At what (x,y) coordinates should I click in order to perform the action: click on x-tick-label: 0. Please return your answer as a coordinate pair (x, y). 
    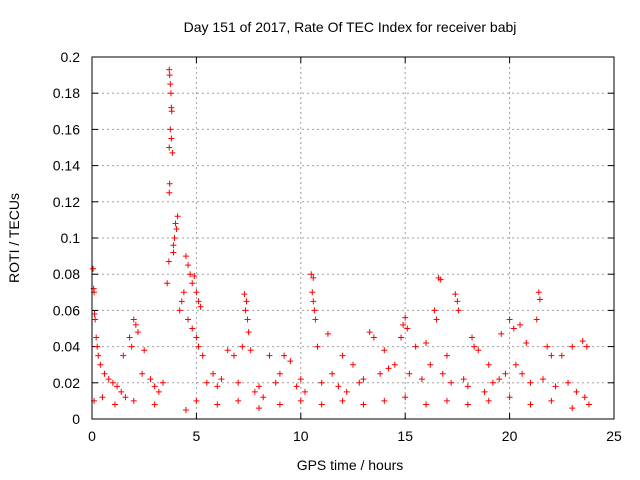
    Looking at the image, I should click on (92, 436).